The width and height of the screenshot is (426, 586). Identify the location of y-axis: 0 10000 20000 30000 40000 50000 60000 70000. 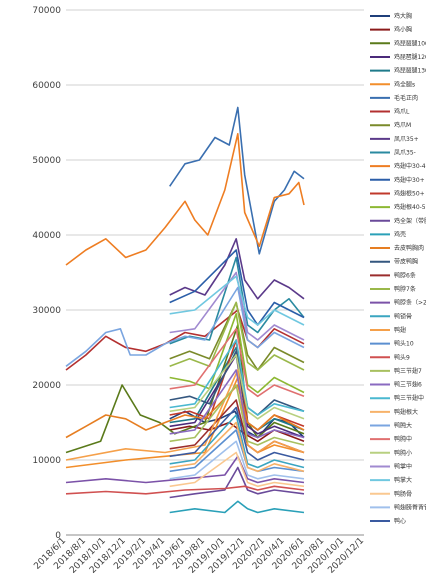
(46, 273).